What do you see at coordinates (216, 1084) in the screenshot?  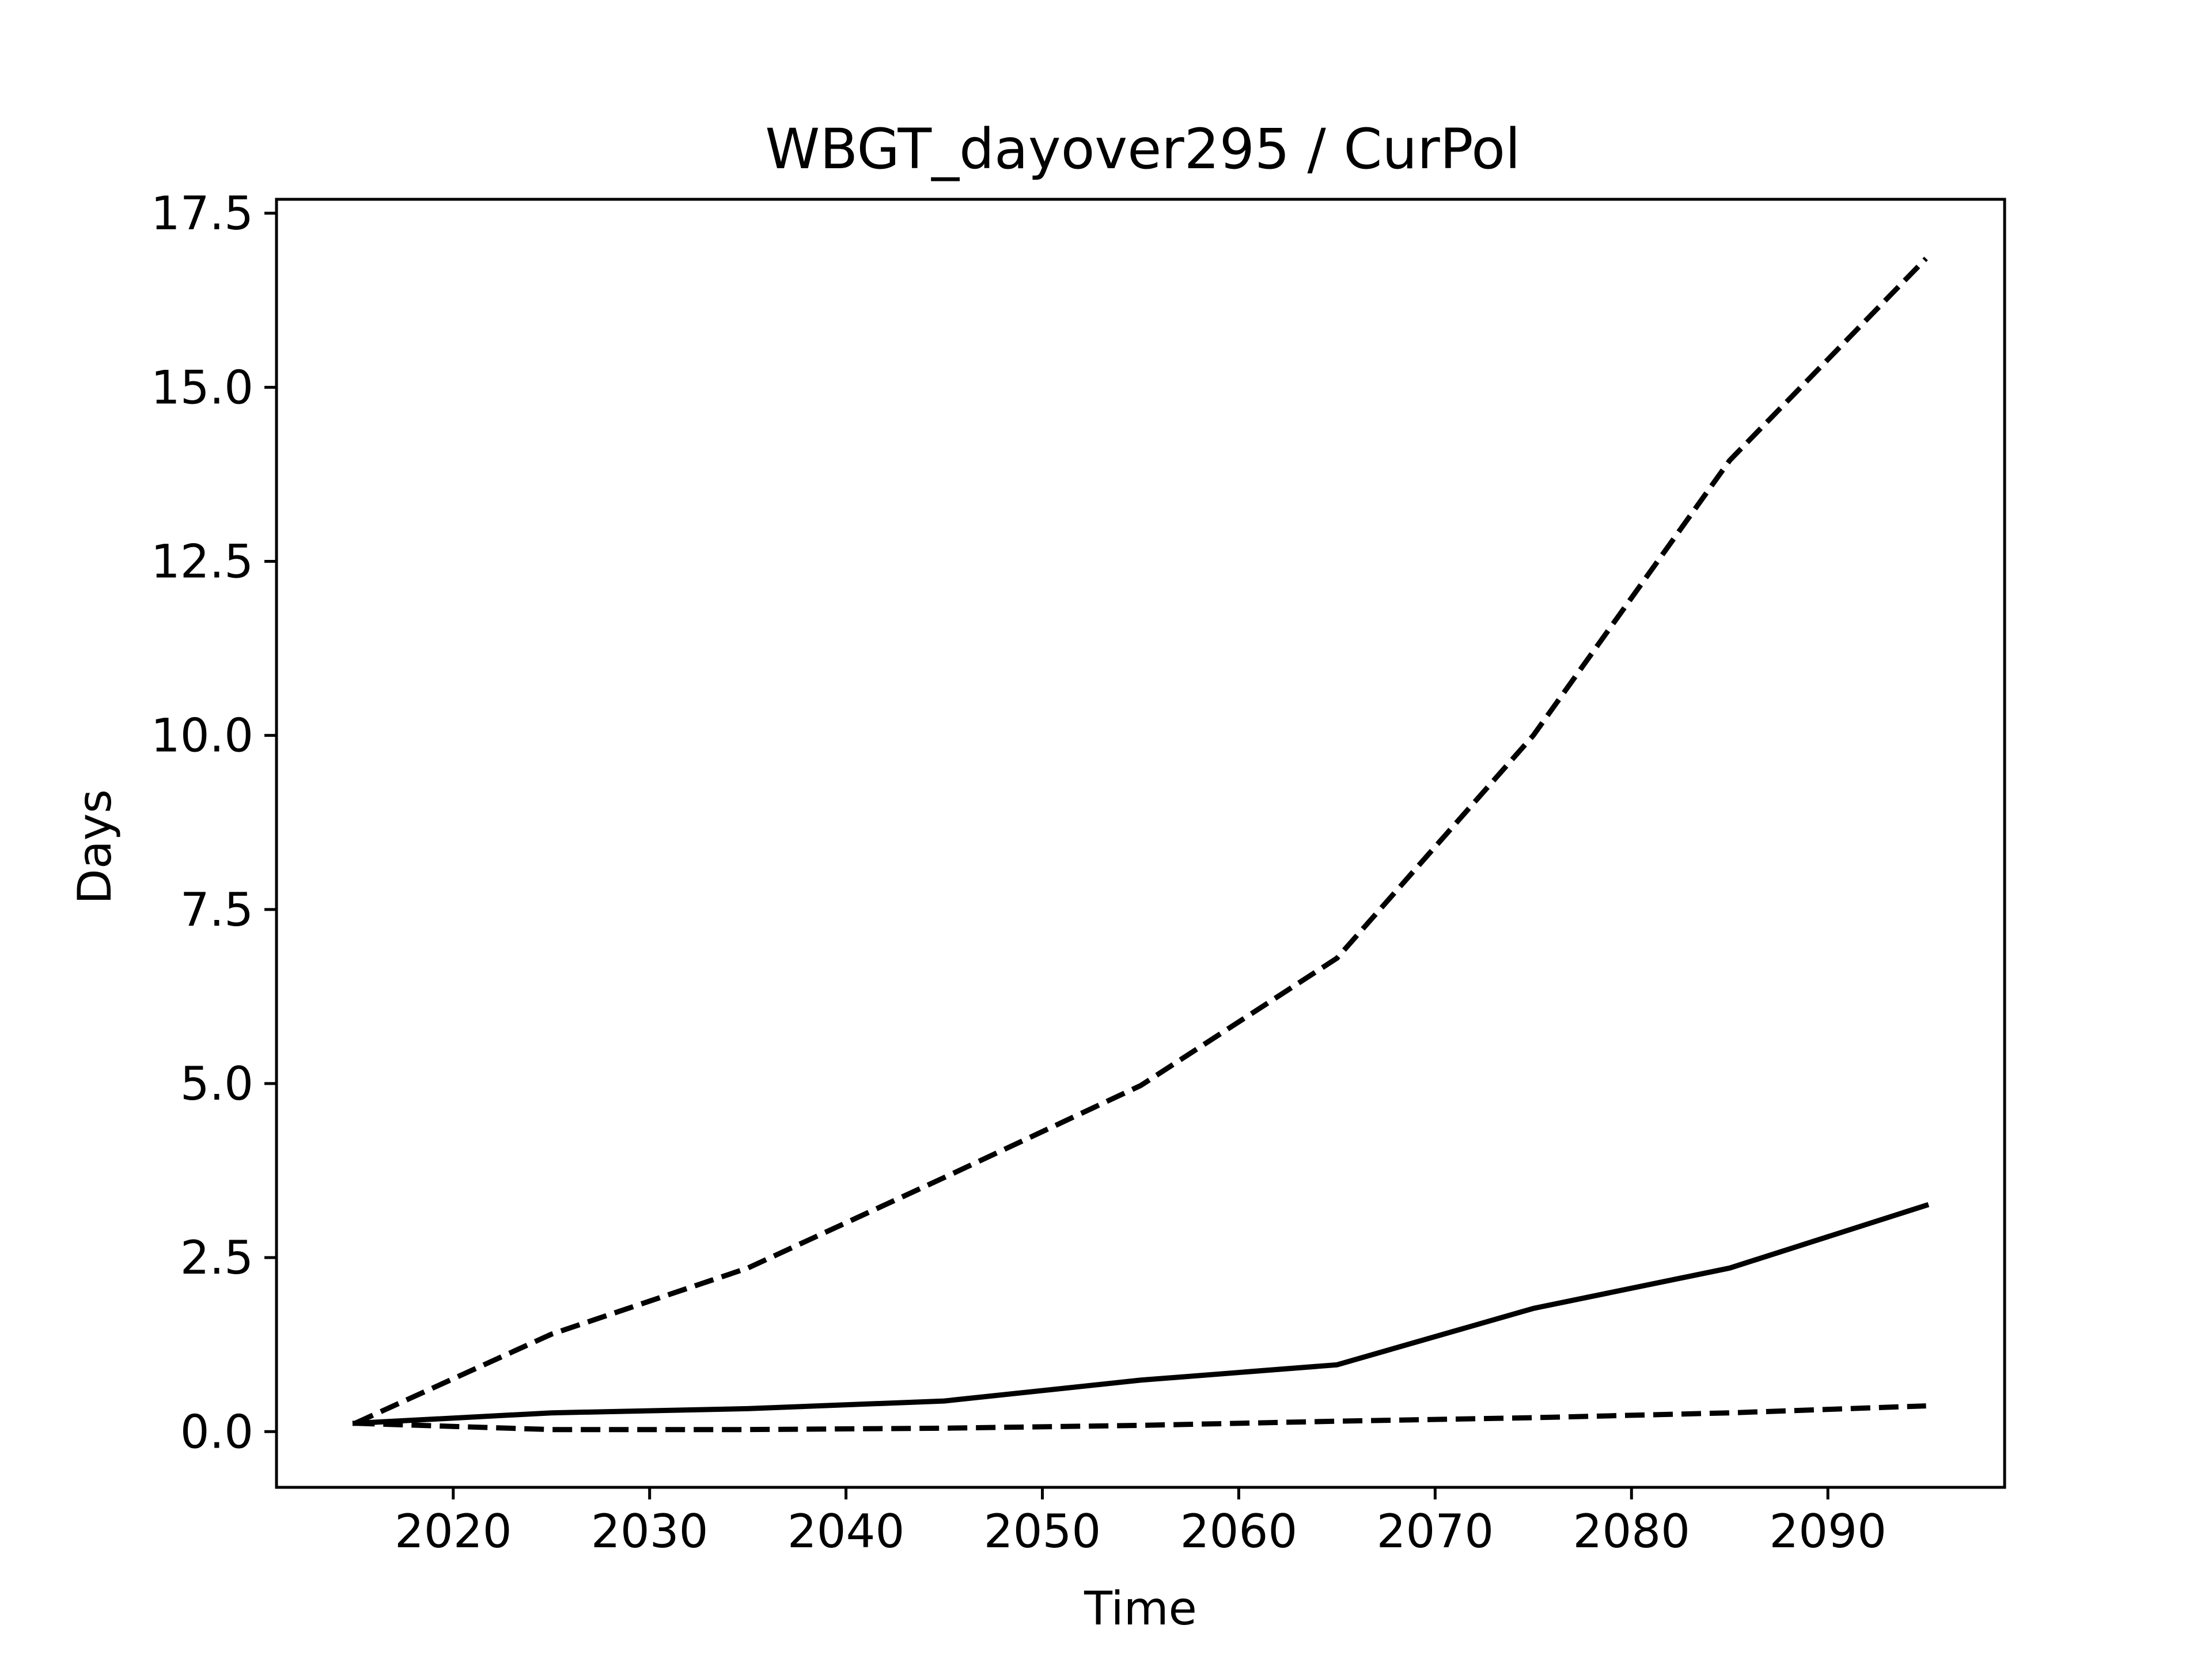 I see `y-tick-label: 5.0` at bounding box center [216, 1084].